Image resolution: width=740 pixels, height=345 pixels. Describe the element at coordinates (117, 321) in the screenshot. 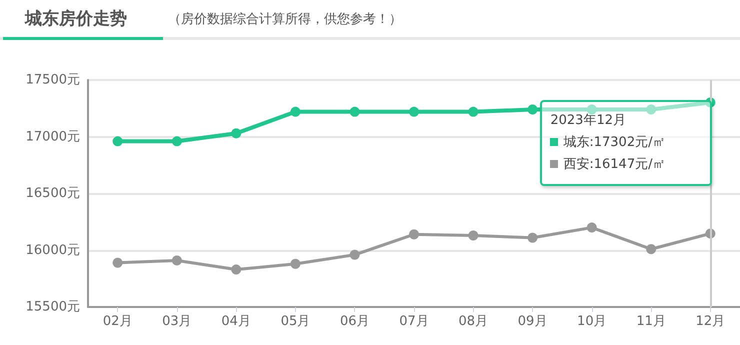

I see `x-tick-label: 02月` at that location.